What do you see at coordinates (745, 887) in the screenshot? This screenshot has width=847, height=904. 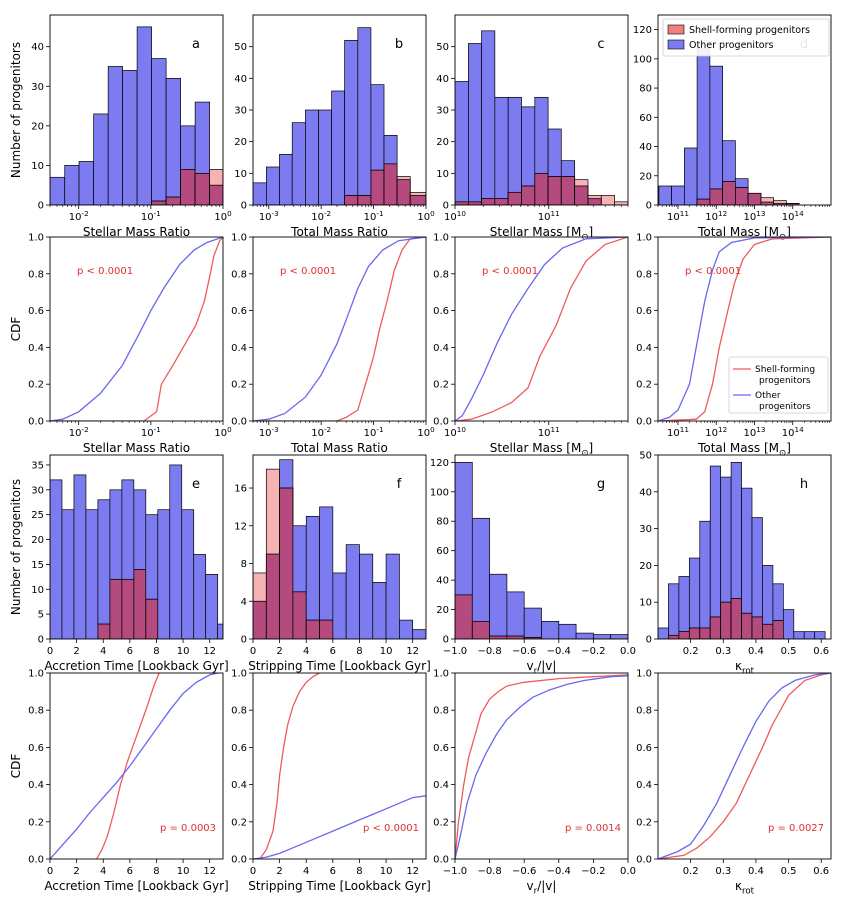 I see `x-axis-label: κrot` at bounding box center [745, 887].